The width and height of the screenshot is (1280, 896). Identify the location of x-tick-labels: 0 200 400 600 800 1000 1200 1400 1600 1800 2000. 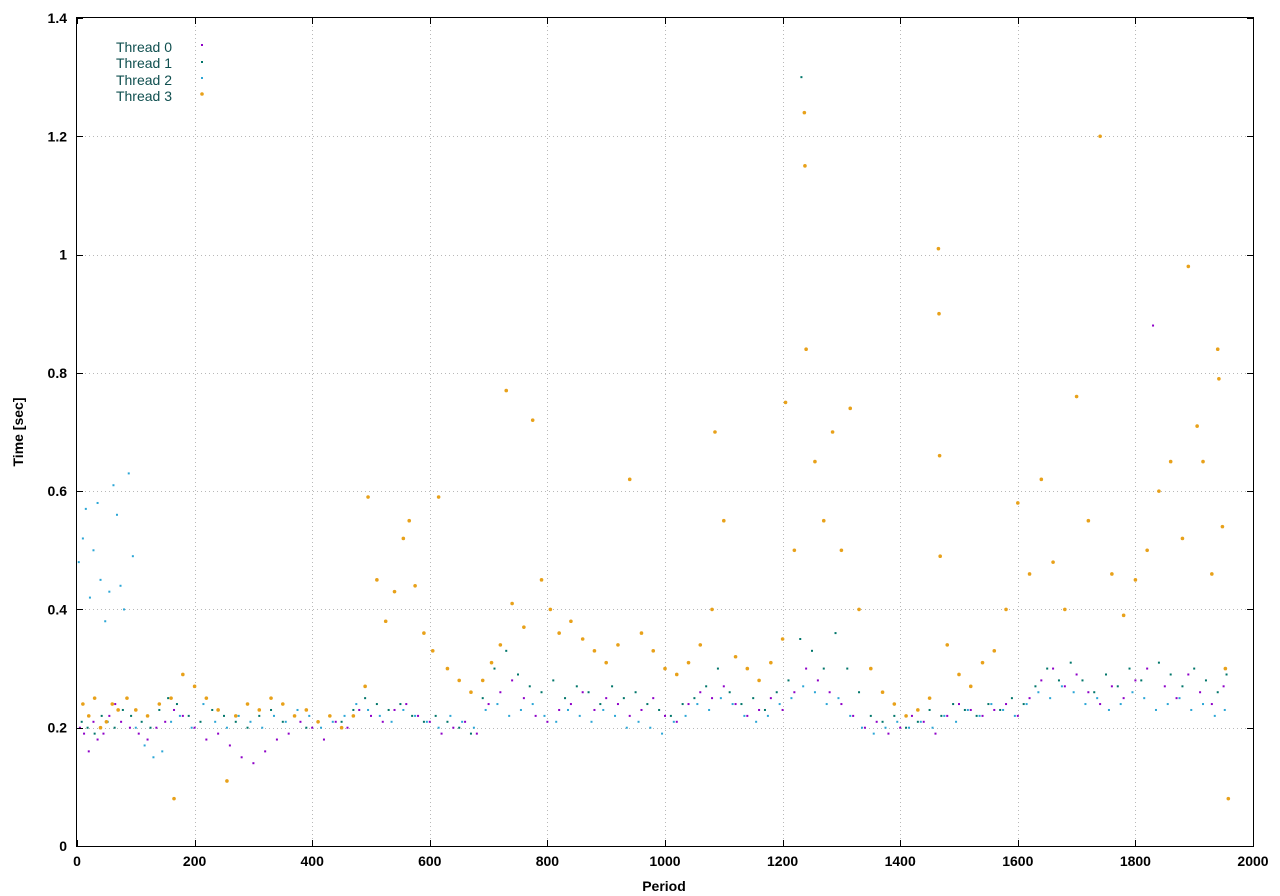
(671, 861).